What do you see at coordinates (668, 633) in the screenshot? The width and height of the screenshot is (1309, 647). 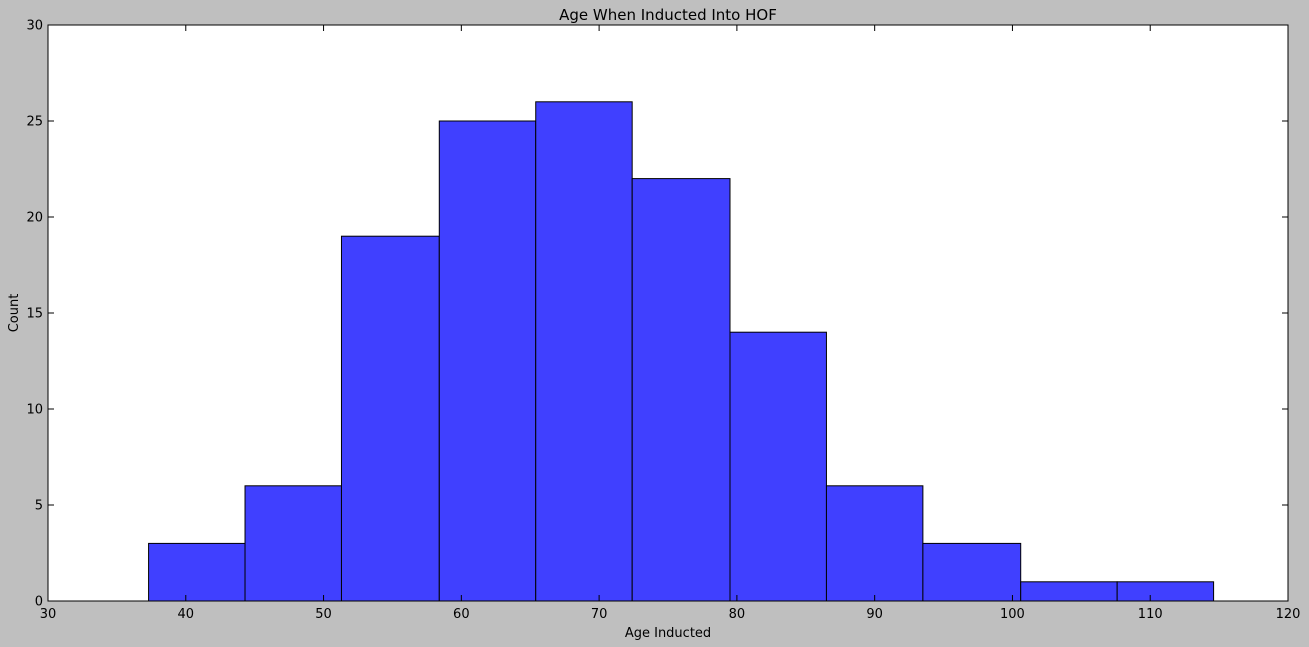 I see `x-axis-label: Age Inducted` at bounding box center [668, 633].